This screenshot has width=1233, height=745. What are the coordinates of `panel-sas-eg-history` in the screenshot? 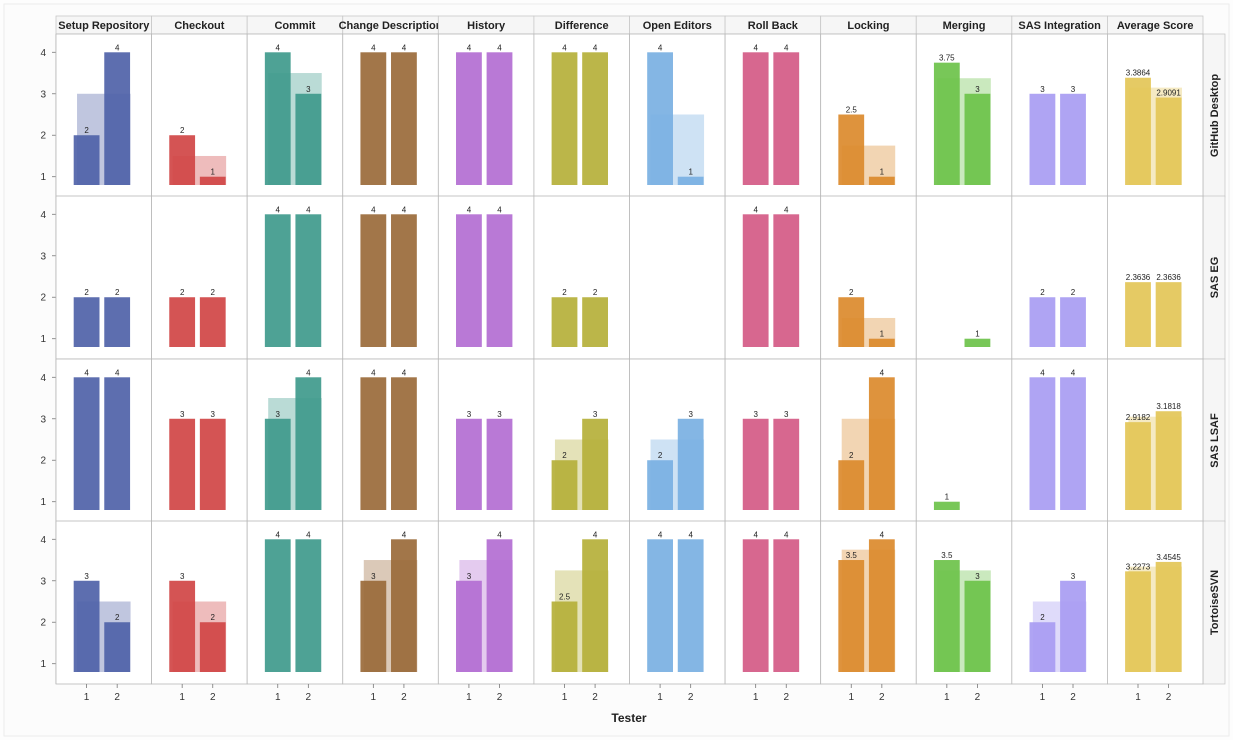 It's located at (486, 277).